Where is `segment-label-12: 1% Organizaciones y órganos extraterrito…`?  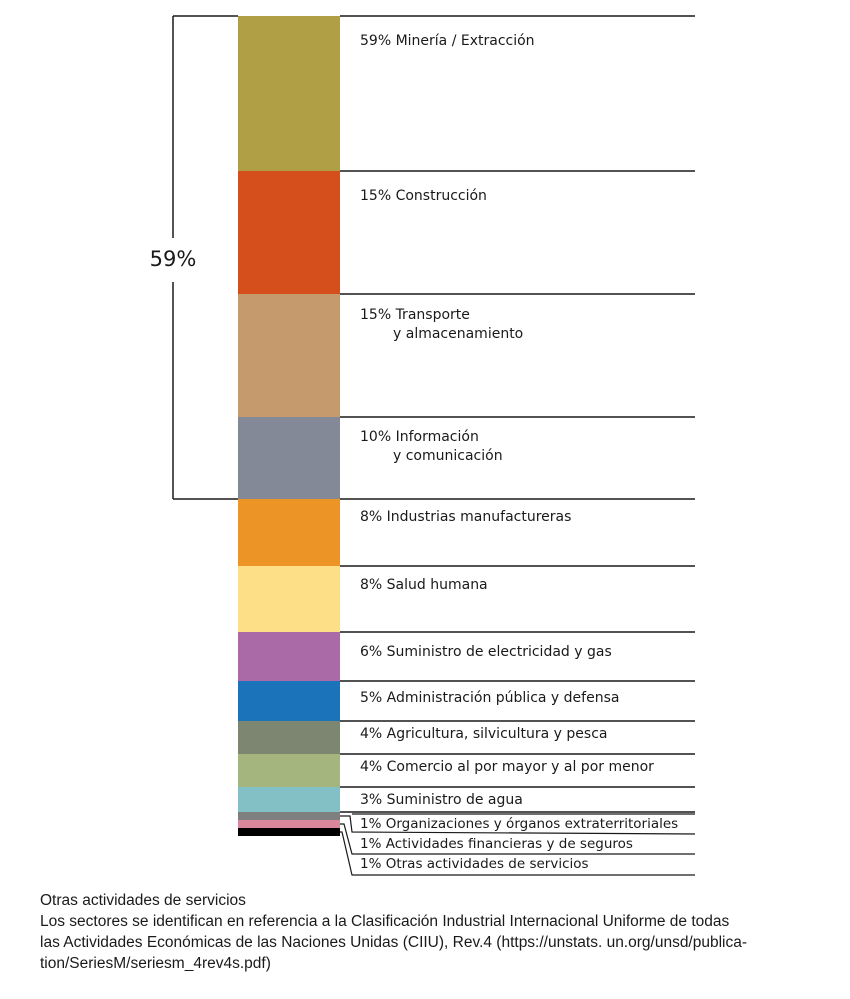
segment-label-12: 1% Organizaciones y órganos extraterrito… is located at coordinates (519, 824).